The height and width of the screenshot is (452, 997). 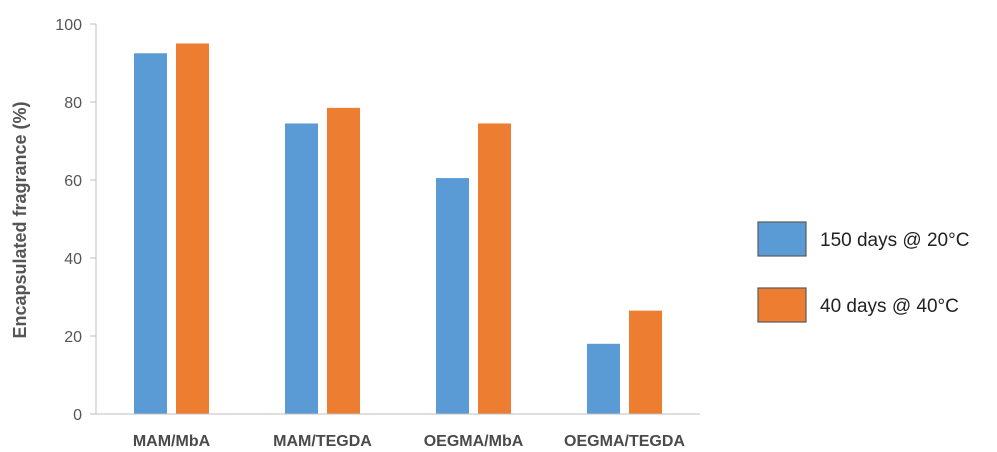 What do you see at coordinates (68, 25) in the screenshot?
I see `y-tick-label: 100` at bounding box center [68, 25].